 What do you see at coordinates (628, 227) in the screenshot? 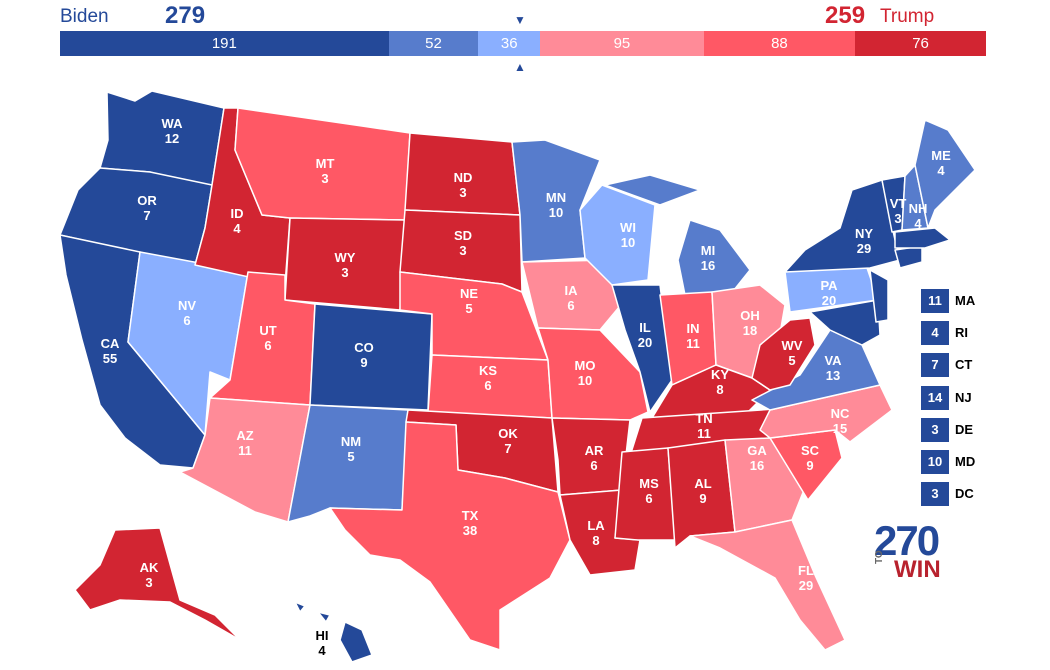
I see `state-label-wi: WI` at bounding box center [628, 227].